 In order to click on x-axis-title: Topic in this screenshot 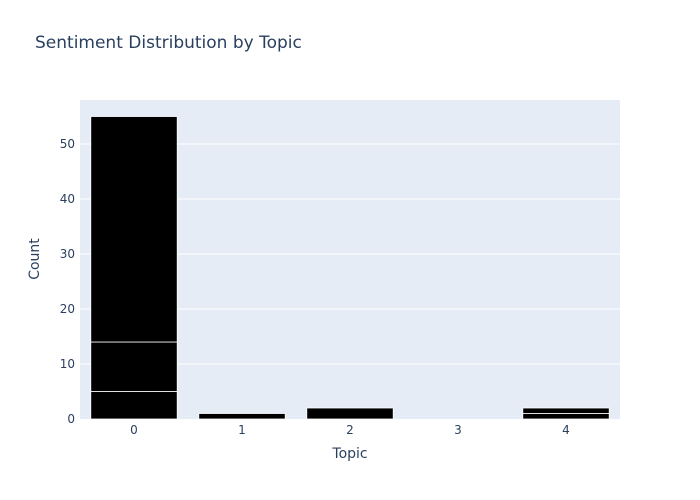, I will do `click(350, 454)`.